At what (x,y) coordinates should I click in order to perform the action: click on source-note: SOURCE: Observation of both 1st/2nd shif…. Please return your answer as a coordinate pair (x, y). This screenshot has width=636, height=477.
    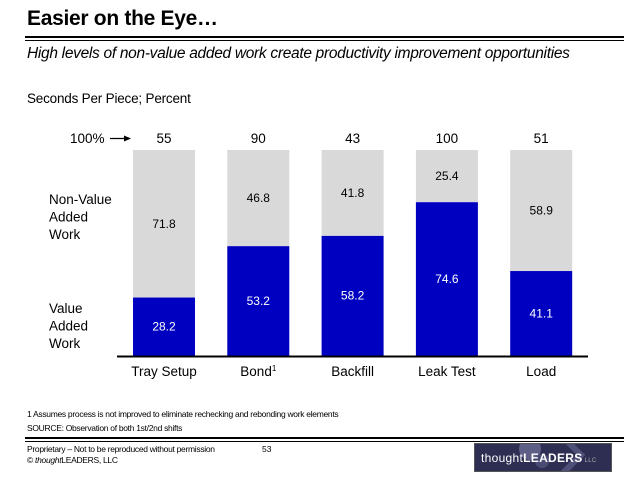
    Looking at the image, I should click on (105, 428).